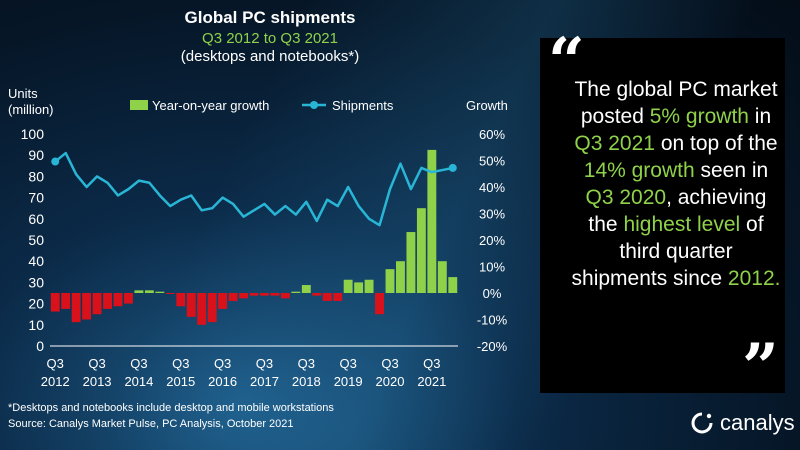  I want to click on quote-segment: on top of the, so click(716, 143).